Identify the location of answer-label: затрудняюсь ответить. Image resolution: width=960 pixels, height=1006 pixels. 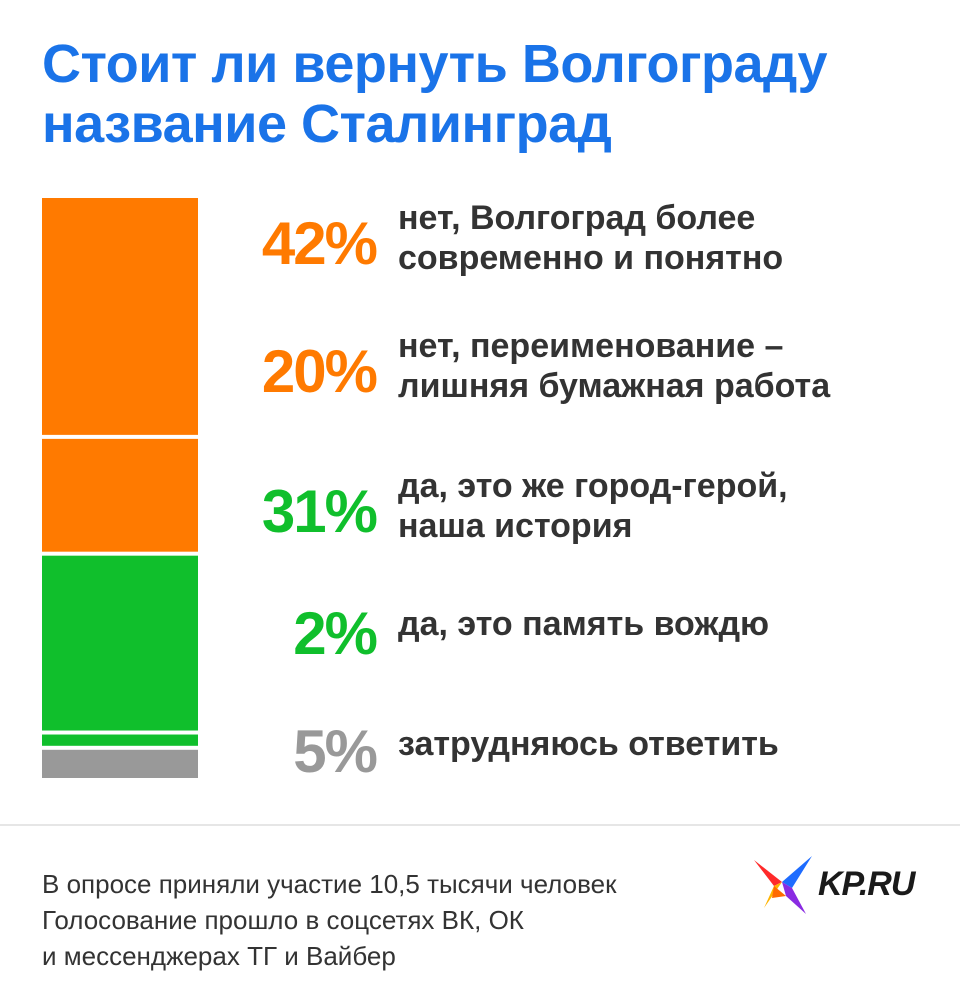
(668, 744).